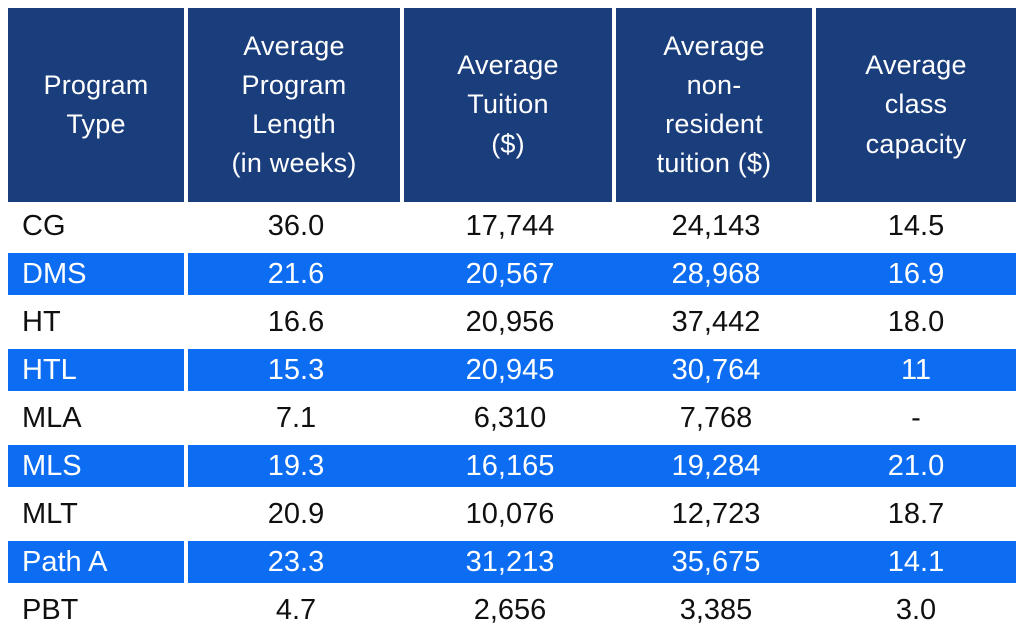  I want to click on program-cell: MLS, so click(96, 466).